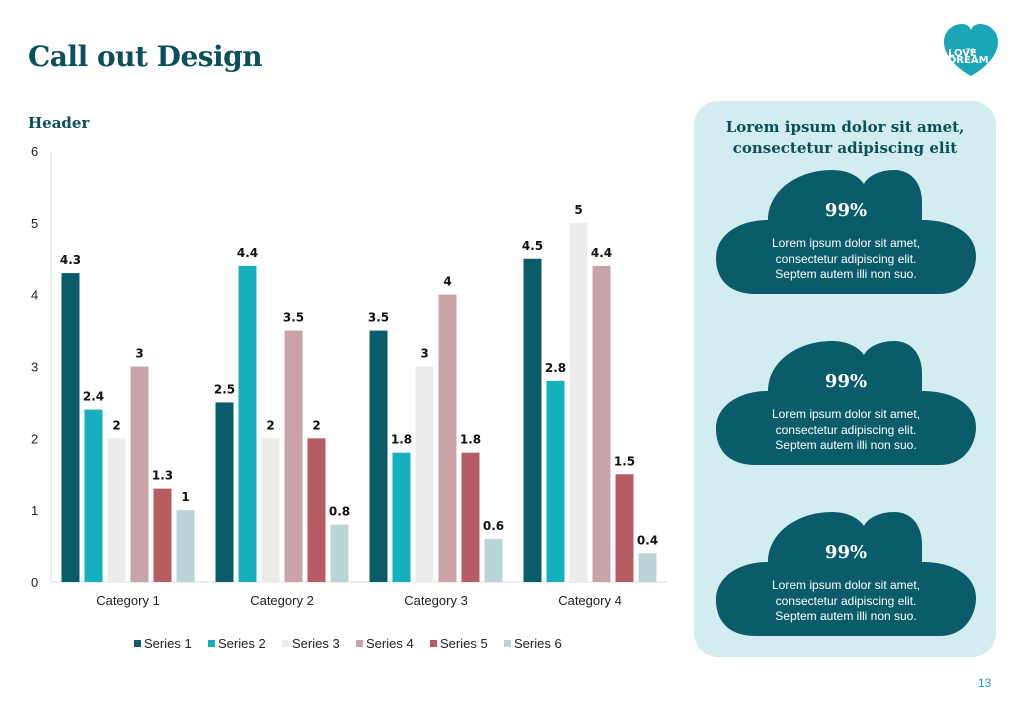 This screenshot has width=1024, height=709. Describe the element at coordinates (242, 643) in the screenshot. I see `legend-label: Series 2` at that location.